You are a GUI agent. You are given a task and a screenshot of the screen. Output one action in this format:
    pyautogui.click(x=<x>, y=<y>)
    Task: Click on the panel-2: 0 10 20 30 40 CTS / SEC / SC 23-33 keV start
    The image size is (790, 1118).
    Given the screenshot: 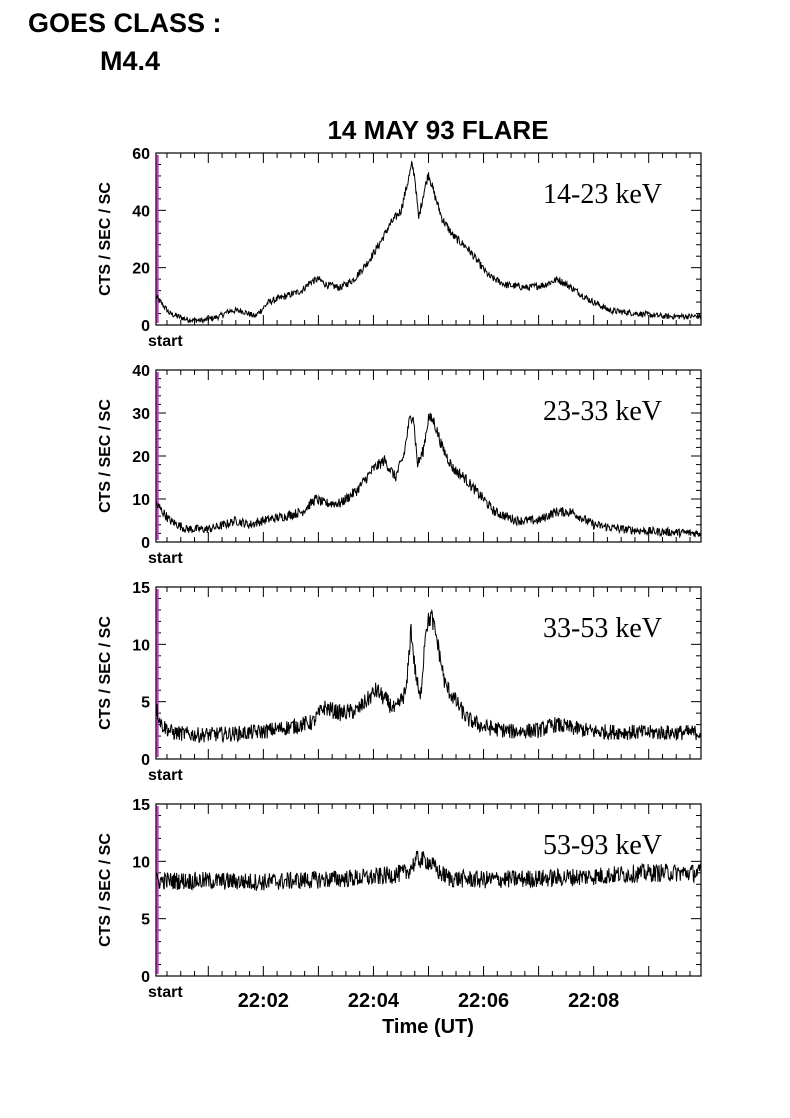 What is the action you would take?
    pyautogui.click(x=399, y=465)
    